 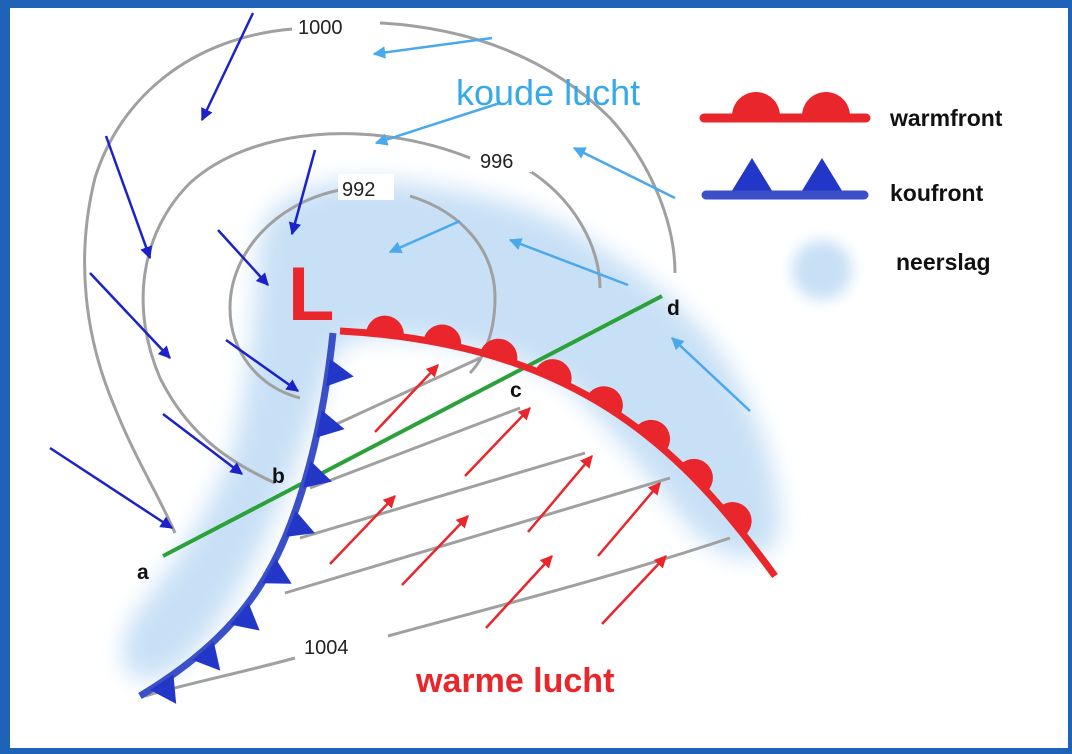 I want to click on warm-sector-isobars, so click(x=477, y=475).